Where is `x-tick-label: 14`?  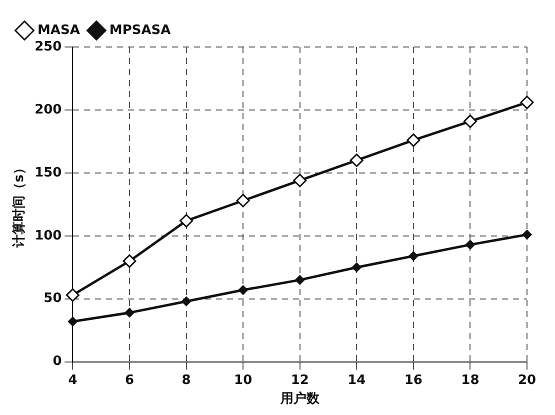
x-tick-label: 14 is located at coordinates (357, 380).